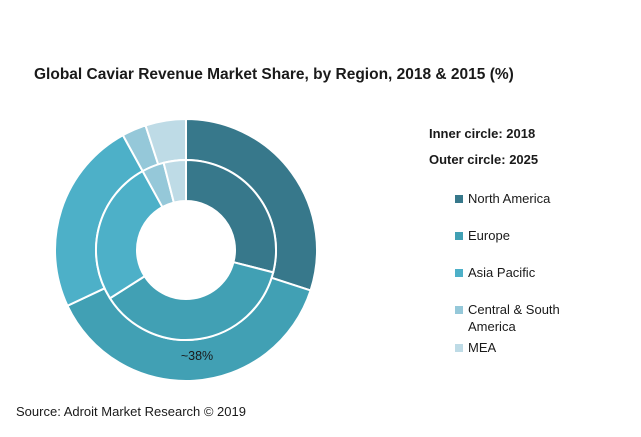 The width and height of the screenshot is (641, 437). Describe the element at coordinates (502, 272) in the screenshot. I see `legend-label: Asia Pacific` at that location.